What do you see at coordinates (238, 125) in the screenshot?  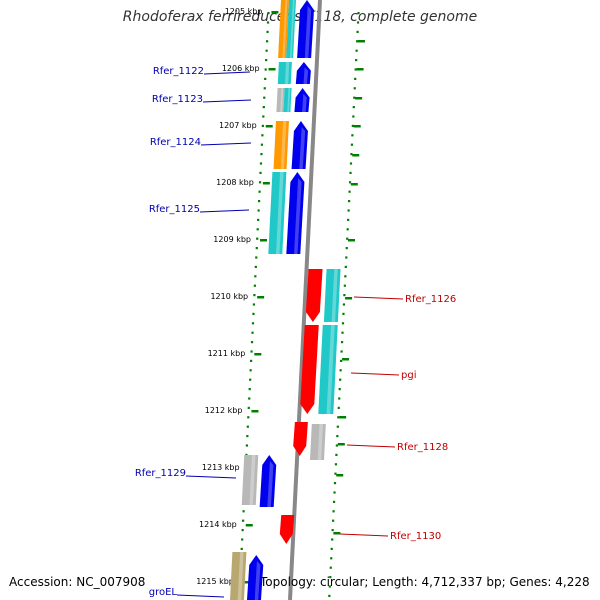 I see `kbp-label: 1207 kbp` at bounding box center [238, 125].